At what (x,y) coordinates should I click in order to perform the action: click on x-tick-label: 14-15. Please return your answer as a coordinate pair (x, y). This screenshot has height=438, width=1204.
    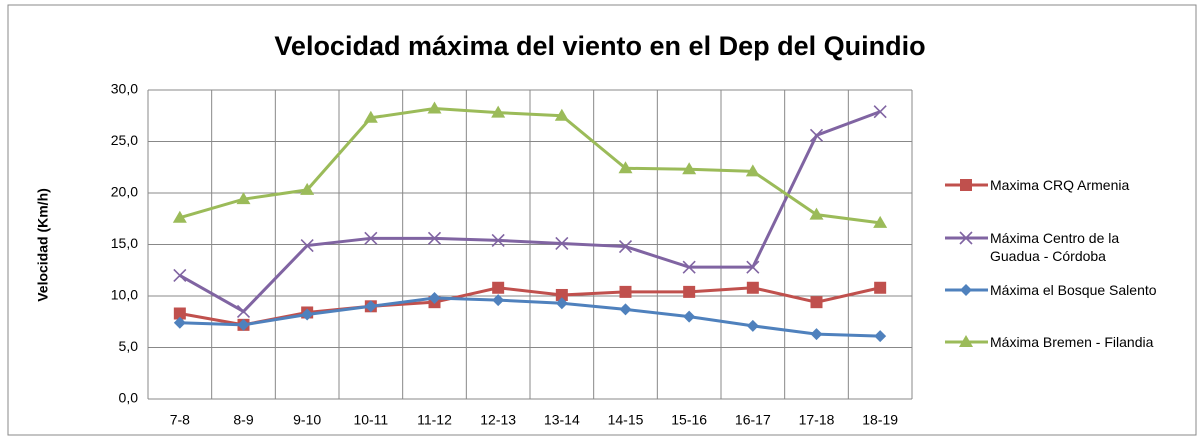
    Looking at the image, I should click on (626, 420).